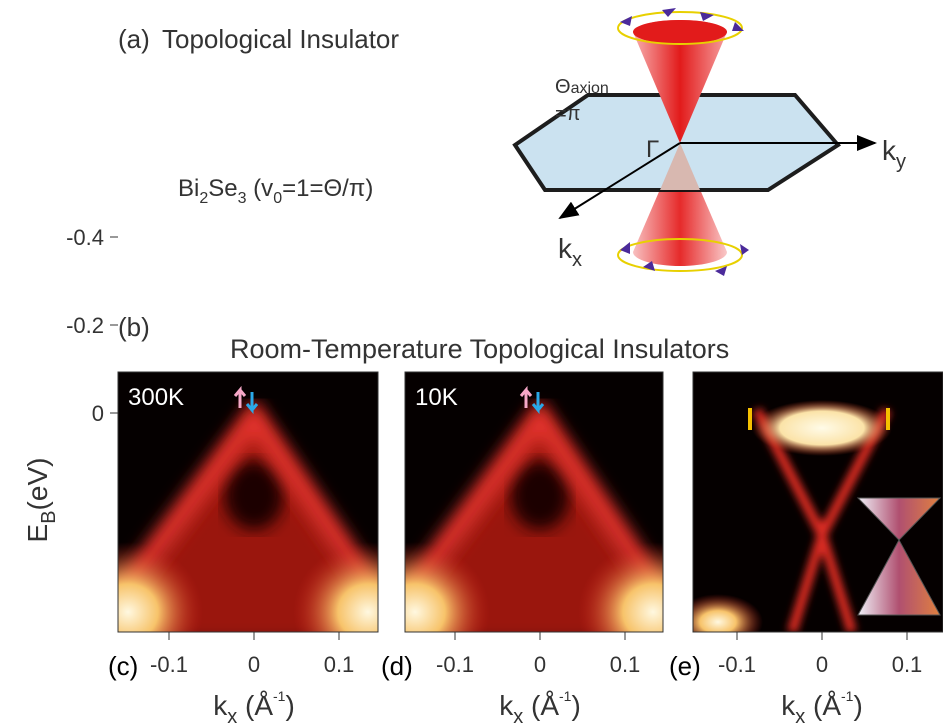 This screenshot has width=943, height=727. What do you see at coordinates (85, 237) in the screenshot?
I see `y-tick-label: -0.4` at bounding box center [85, 237].